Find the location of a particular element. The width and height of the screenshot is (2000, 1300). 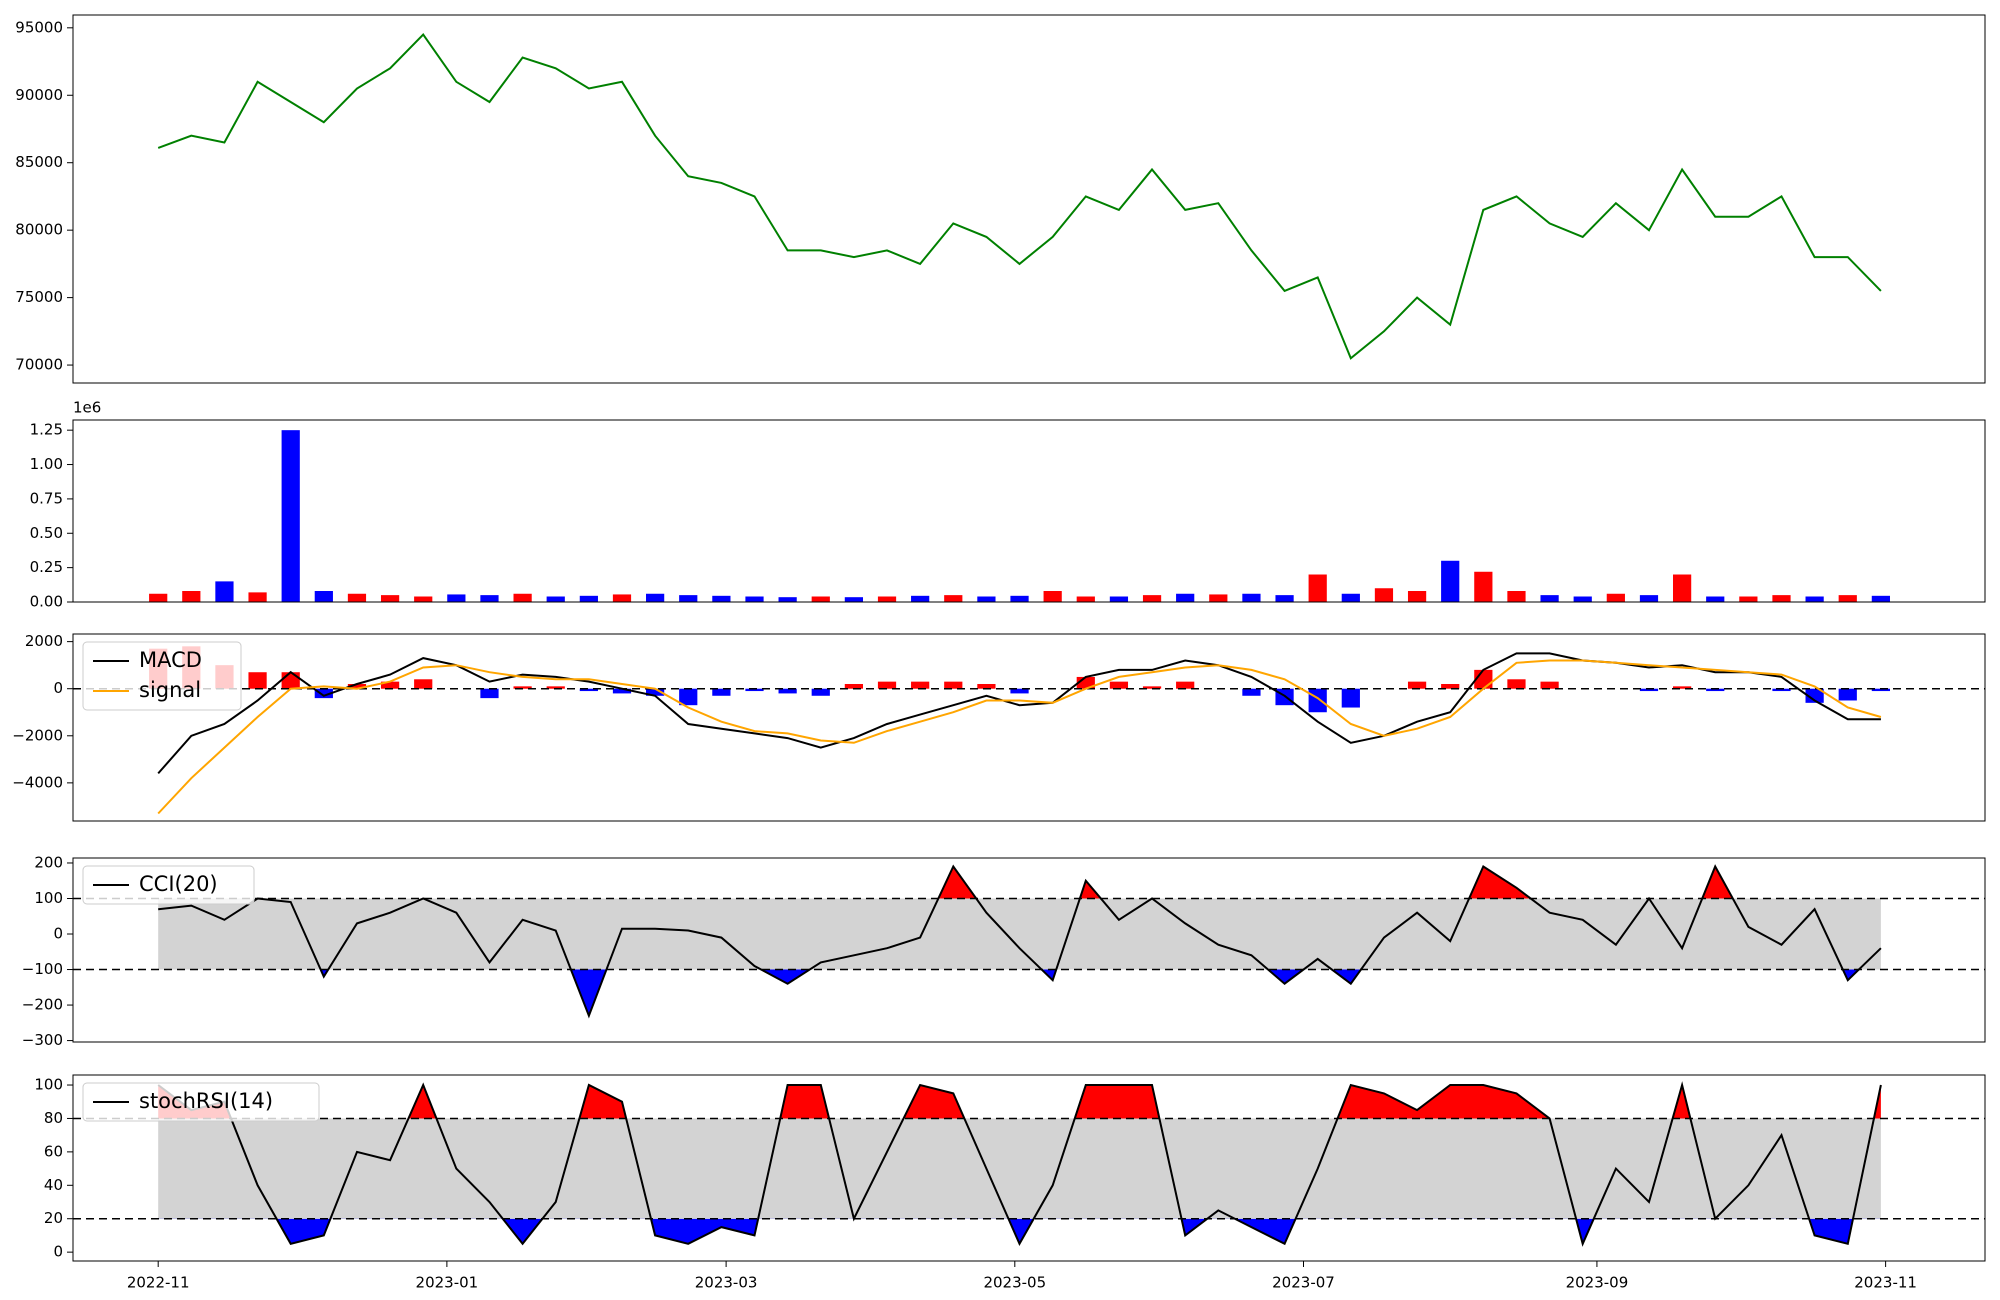

x-tick-label: 2023-07 is located at coordinates (1303, 1283).